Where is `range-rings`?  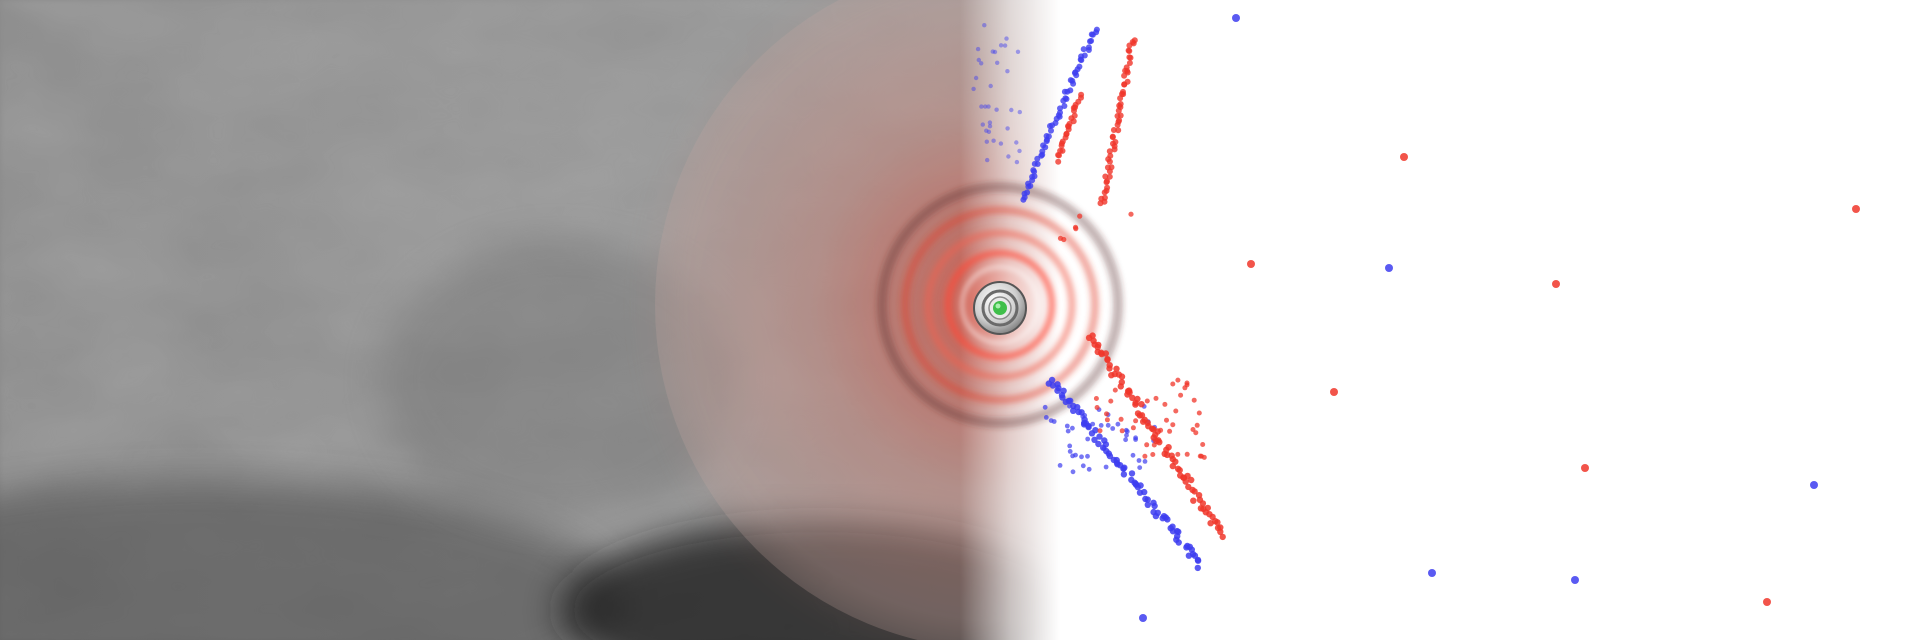
range-rings is located at coordinates (1000, 305).